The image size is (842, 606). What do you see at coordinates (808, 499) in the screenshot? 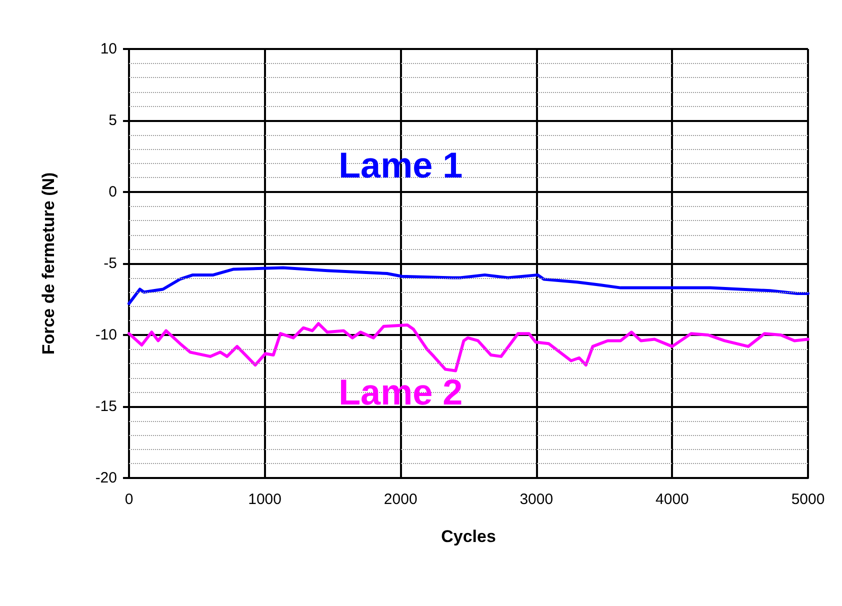
I see `x-tick-label: 5000` at bounding box center [808, 499].